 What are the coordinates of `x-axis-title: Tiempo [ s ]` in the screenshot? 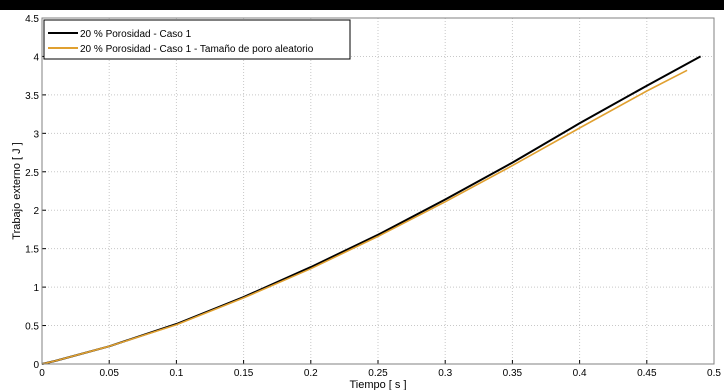 It's located at (377, 384).